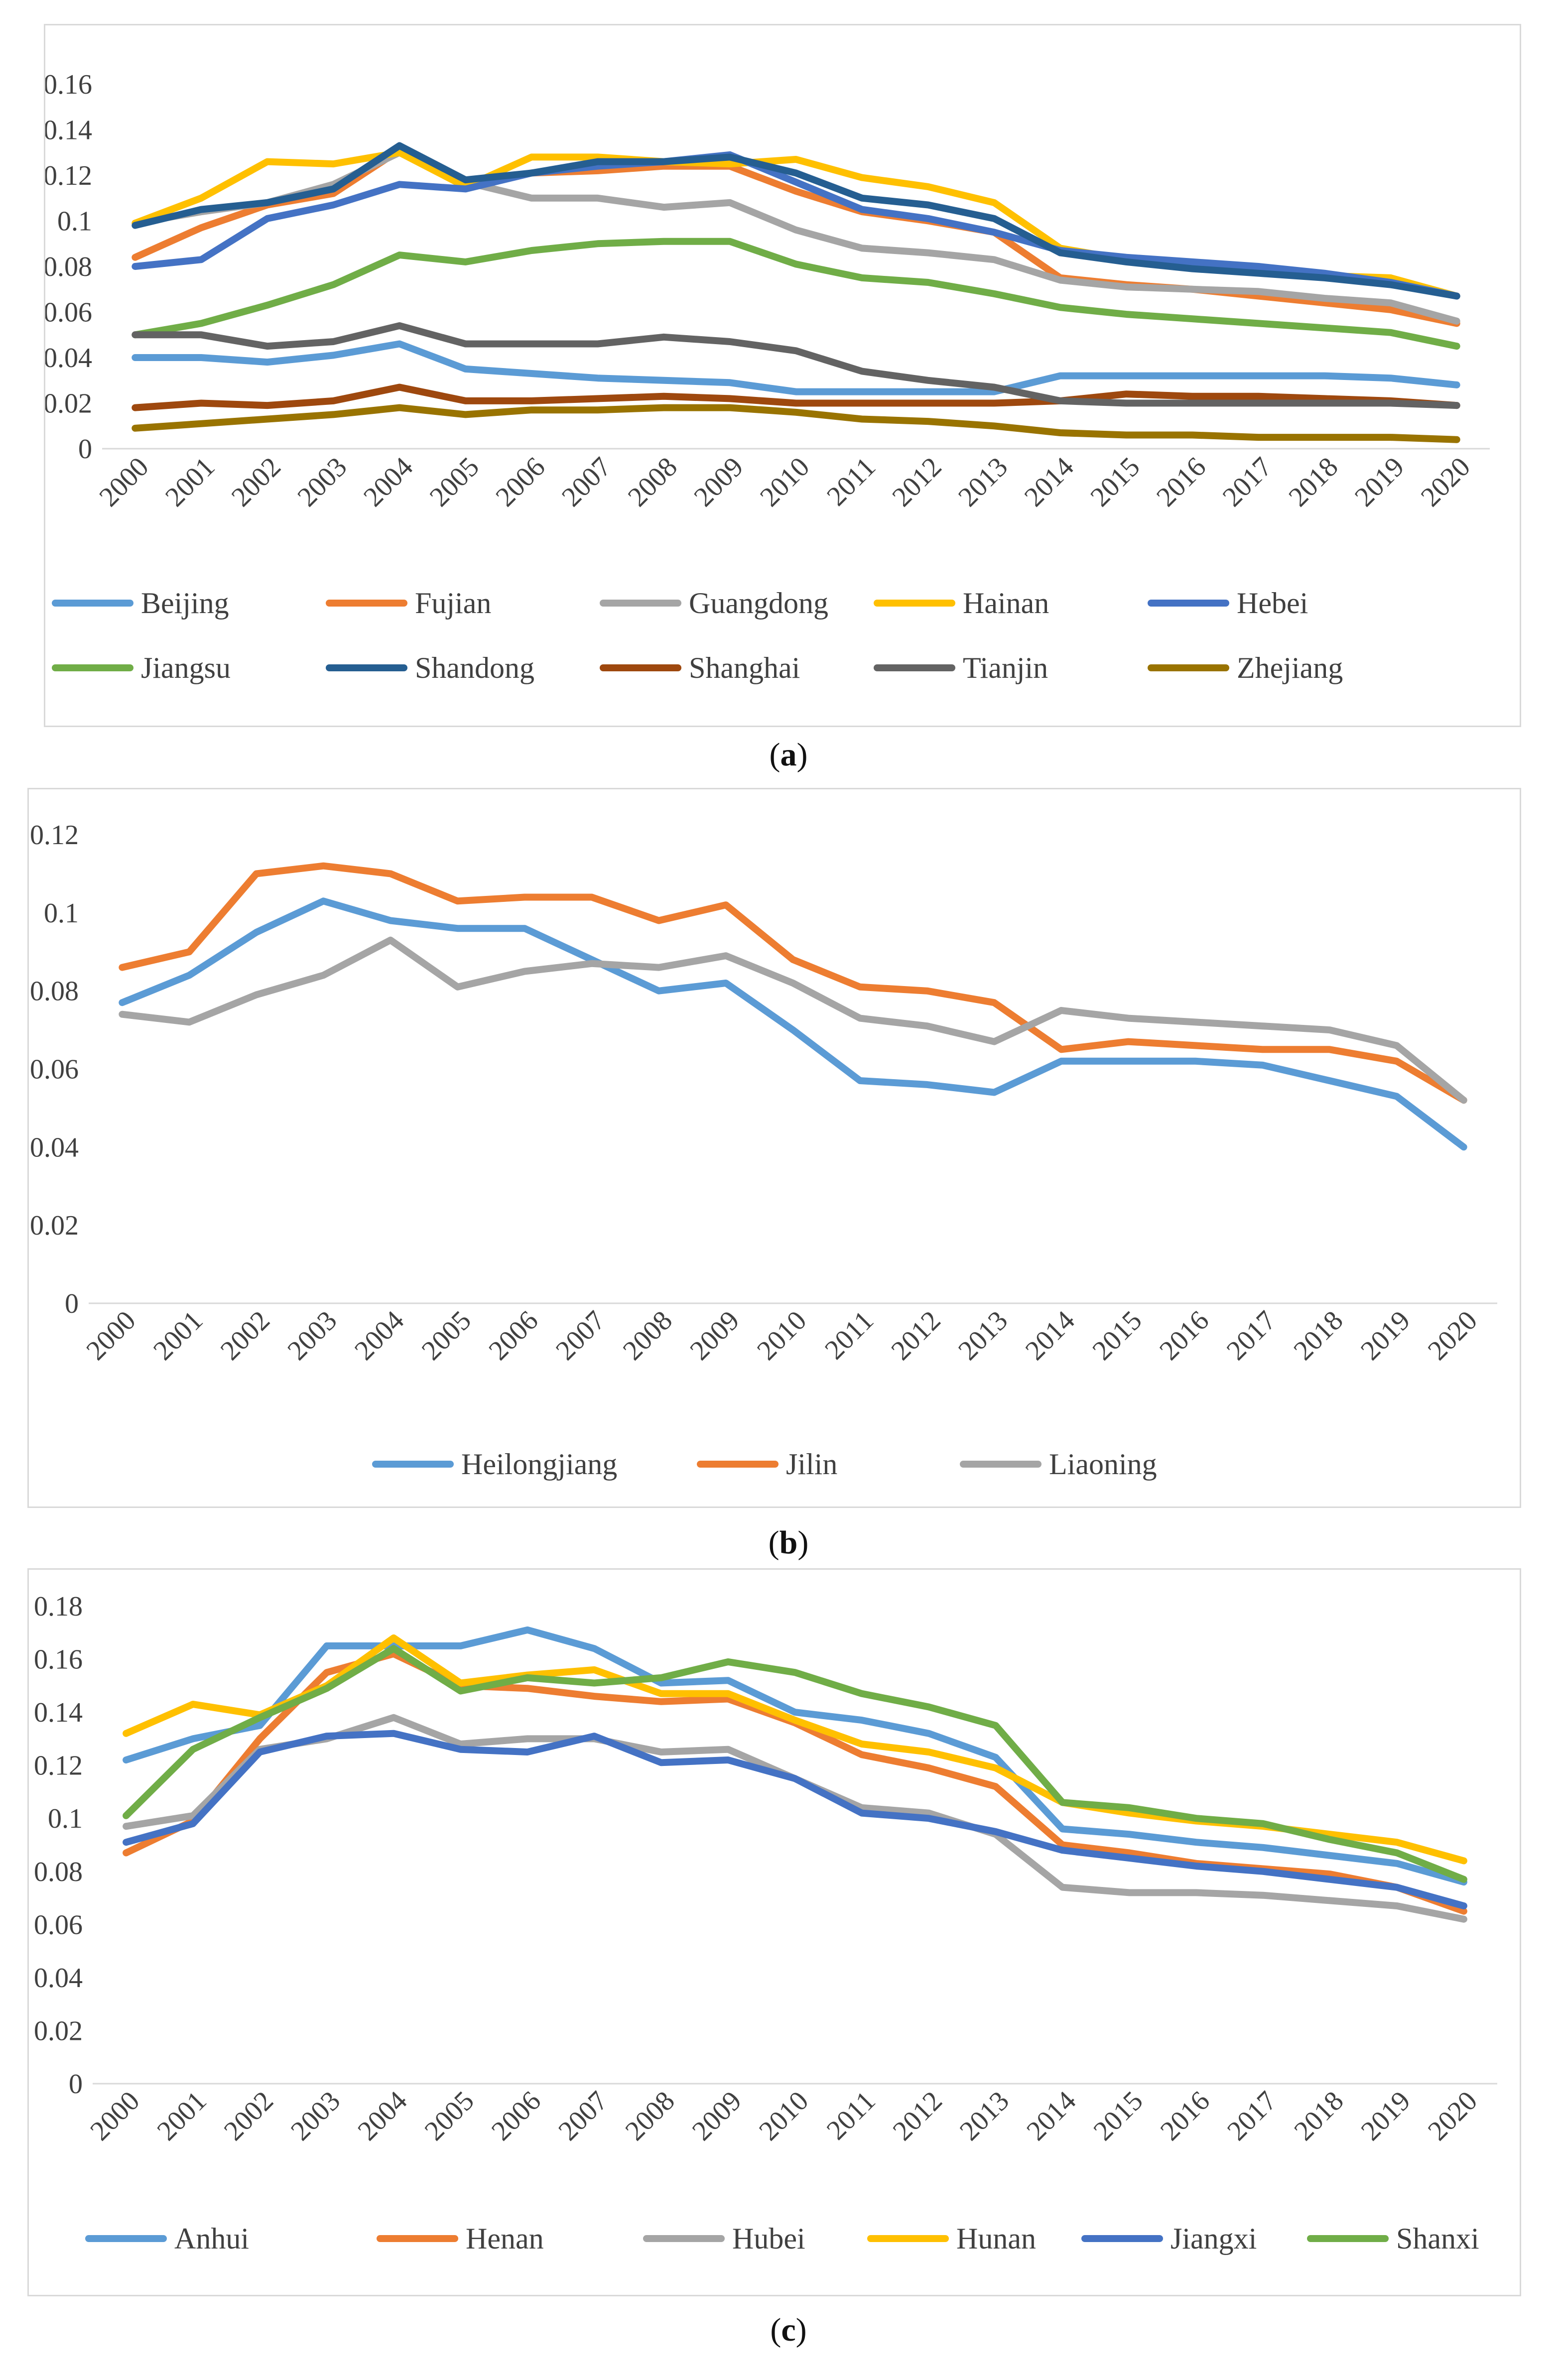 The image size is (1564, 2380). I want to click on legend-label: Henan, so click(505, 2238).